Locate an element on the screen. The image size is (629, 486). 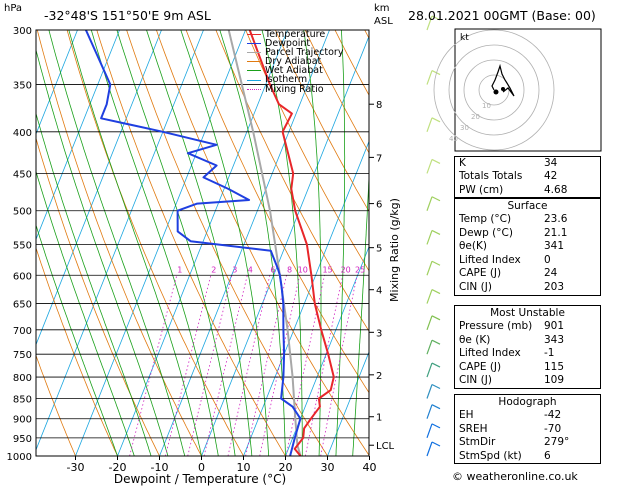
pressure-tick-label: 550 is located at coordinates (22, 245).